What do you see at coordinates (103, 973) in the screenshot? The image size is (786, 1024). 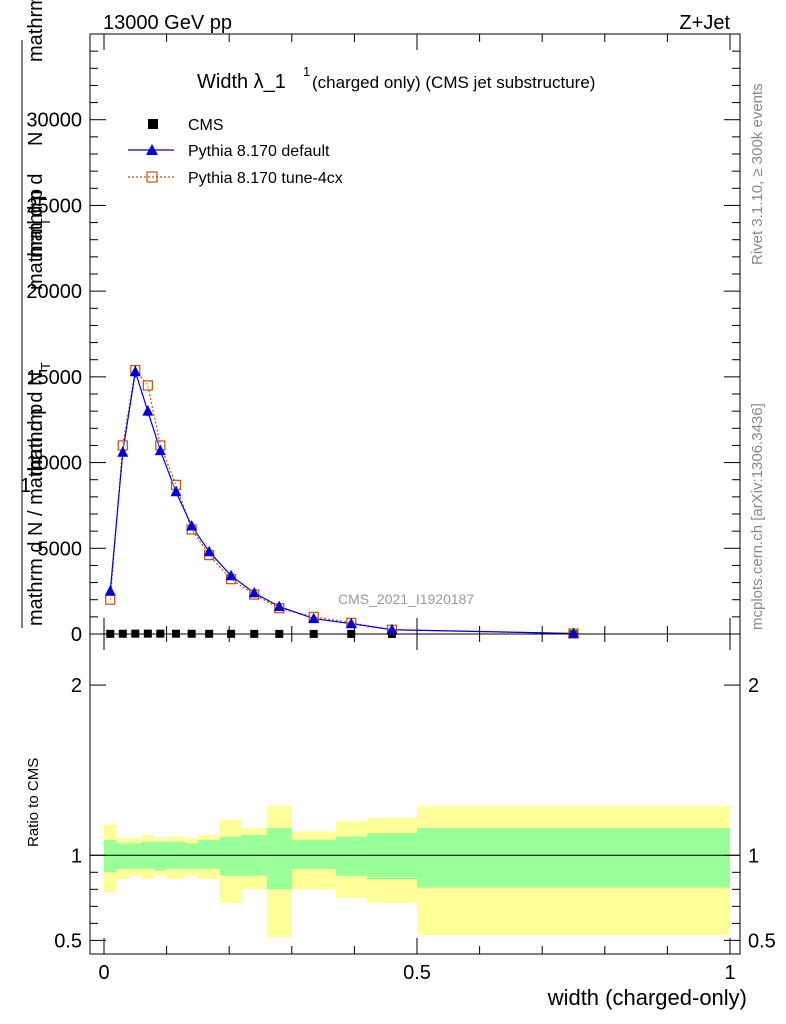 I see `x-tick-label: 0` at bounding box center [103, 973].